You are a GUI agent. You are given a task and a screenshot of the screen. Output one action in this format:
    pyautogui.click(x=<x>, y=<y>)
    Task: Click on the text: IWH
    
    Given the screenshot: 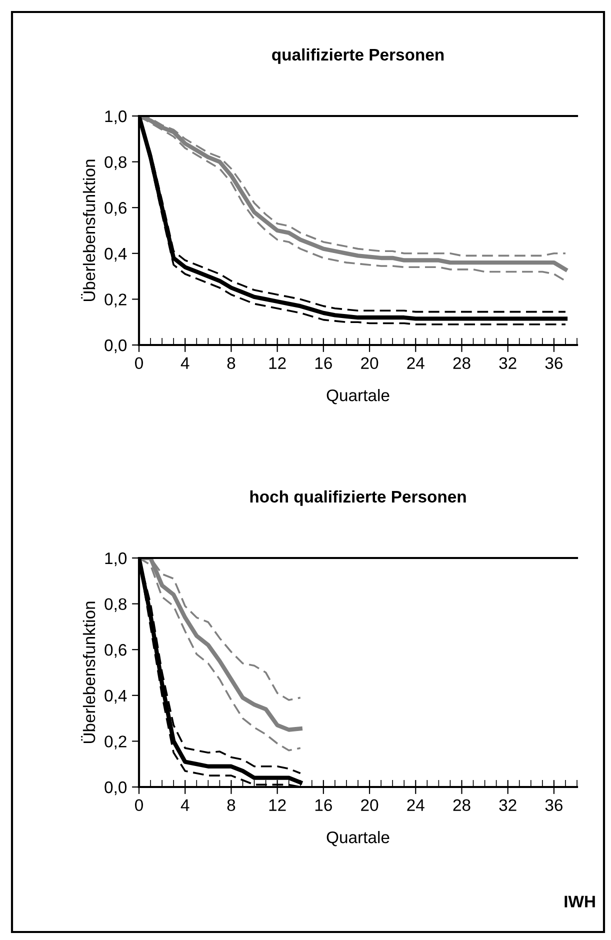 What is the action you would take?
    pyautogui.click(x=579, y=902)
    